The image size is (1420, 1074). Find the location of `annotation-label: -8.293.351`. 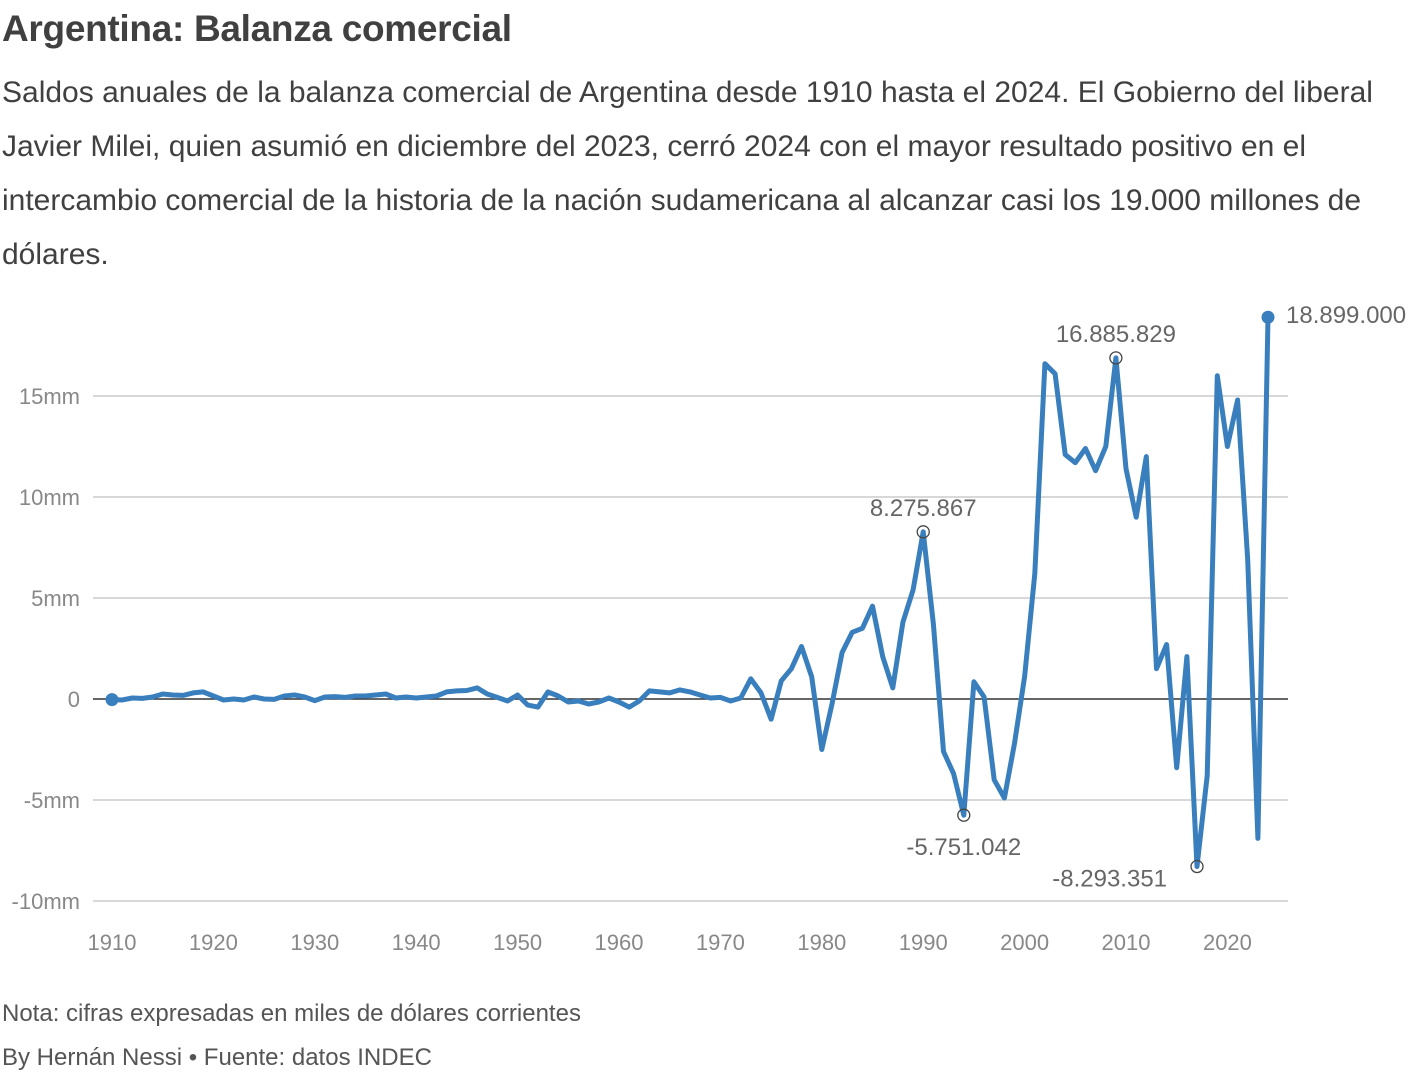

annotation-label: -8.293.351 is located at coordinates (1109, 879).